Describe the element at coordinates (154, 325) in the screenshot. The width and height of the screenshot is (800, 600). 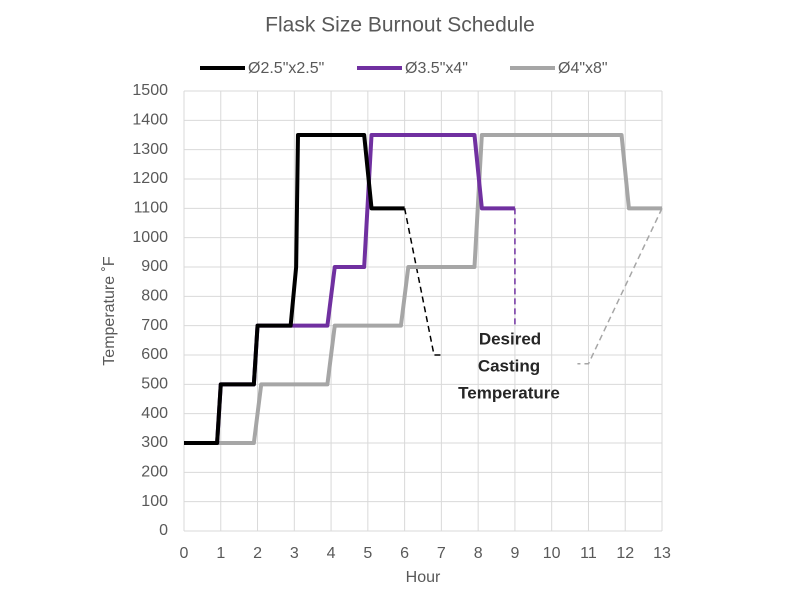
I see `y-tick-label: 700` at that location.